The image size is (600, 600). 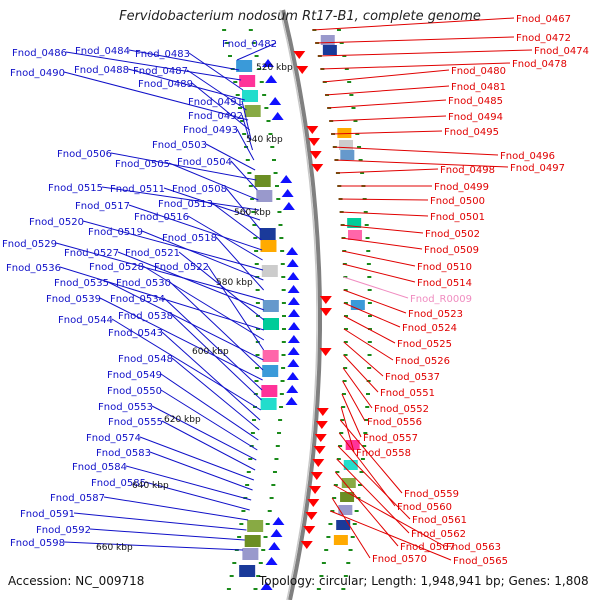 What do you see at coordinates (118, 483) in the screenshot?
I see `gene-label: Fnod_0585` at bounding box center [118, 483].